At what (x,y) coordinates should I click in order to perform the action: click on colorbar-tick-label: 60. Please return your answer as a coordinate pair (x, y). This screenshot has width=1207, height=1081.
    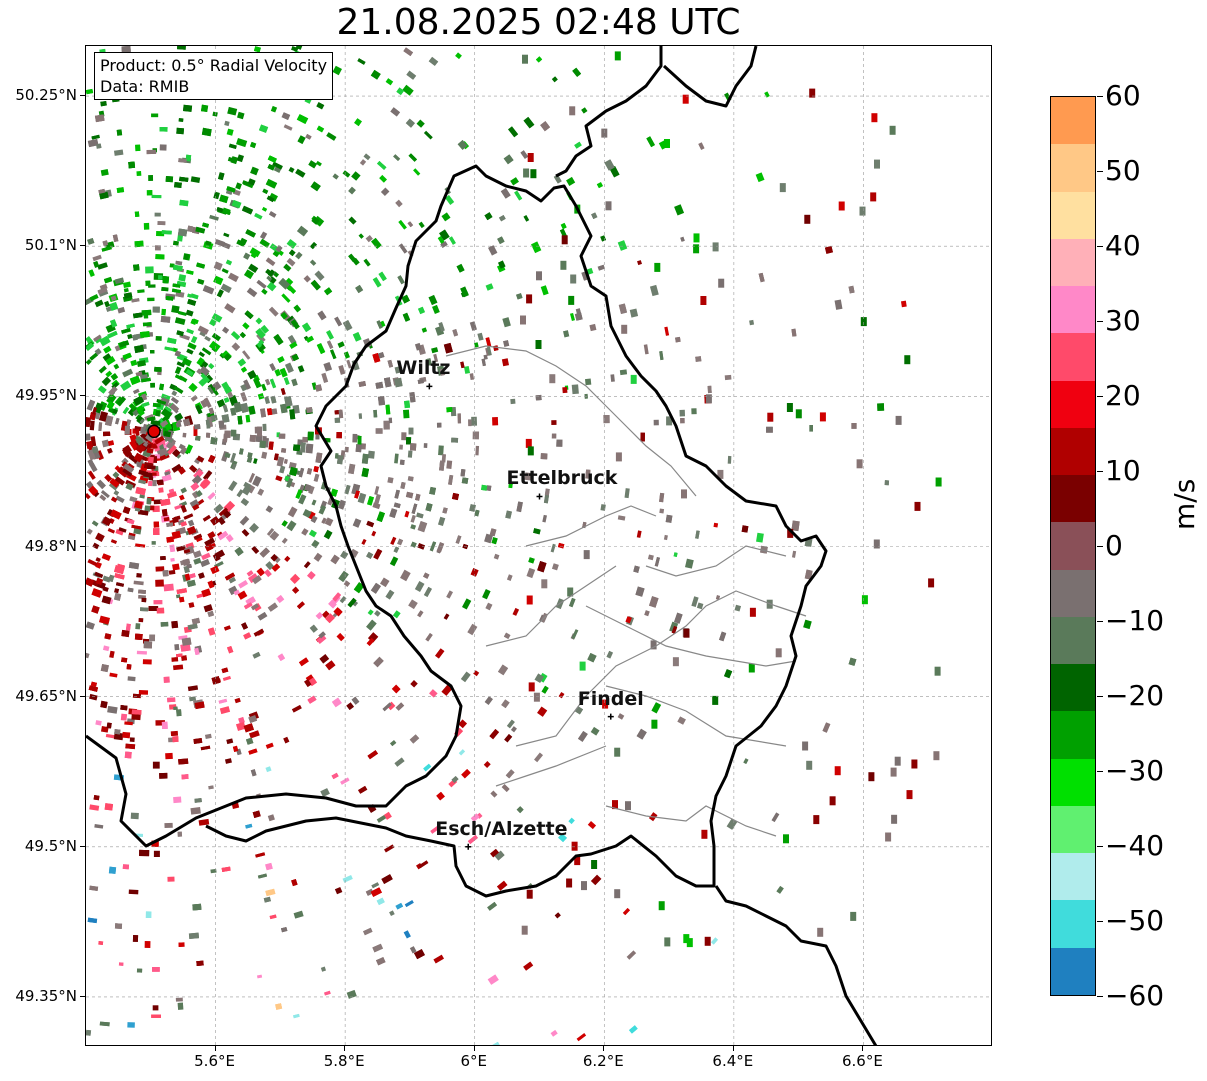
    Looking at the image, I should click on (1123, 95).